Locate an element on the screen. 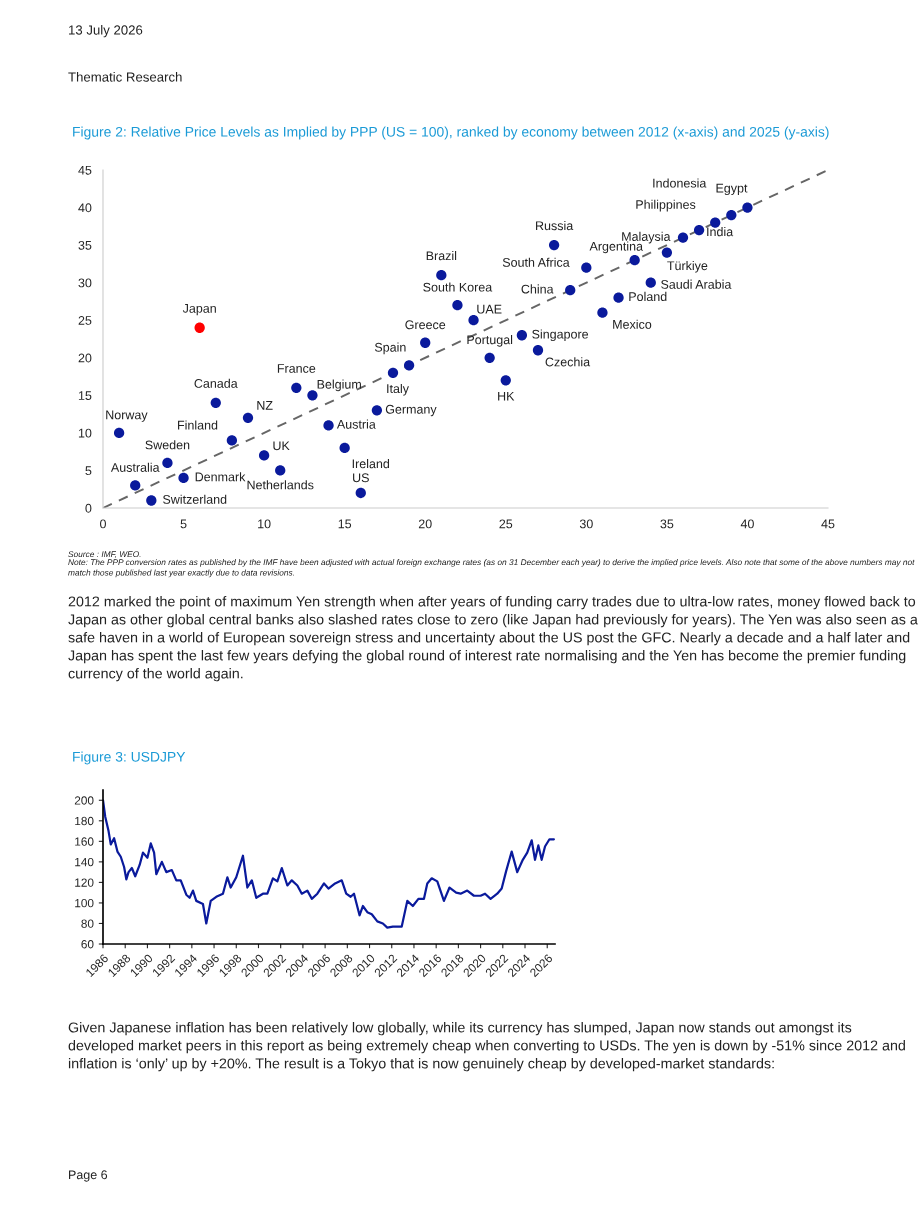 The height and width of the screenshot is (1227, 920). text: Note: The PPP conversion rates as published by the IMF have been adjusted with actual foreign exchange rates (as on 31 December each year) to derive the implied price levels. Also note that some of the above numbers may not match those published last year exactly due to data revisions. is located at coordinates (491, 568).